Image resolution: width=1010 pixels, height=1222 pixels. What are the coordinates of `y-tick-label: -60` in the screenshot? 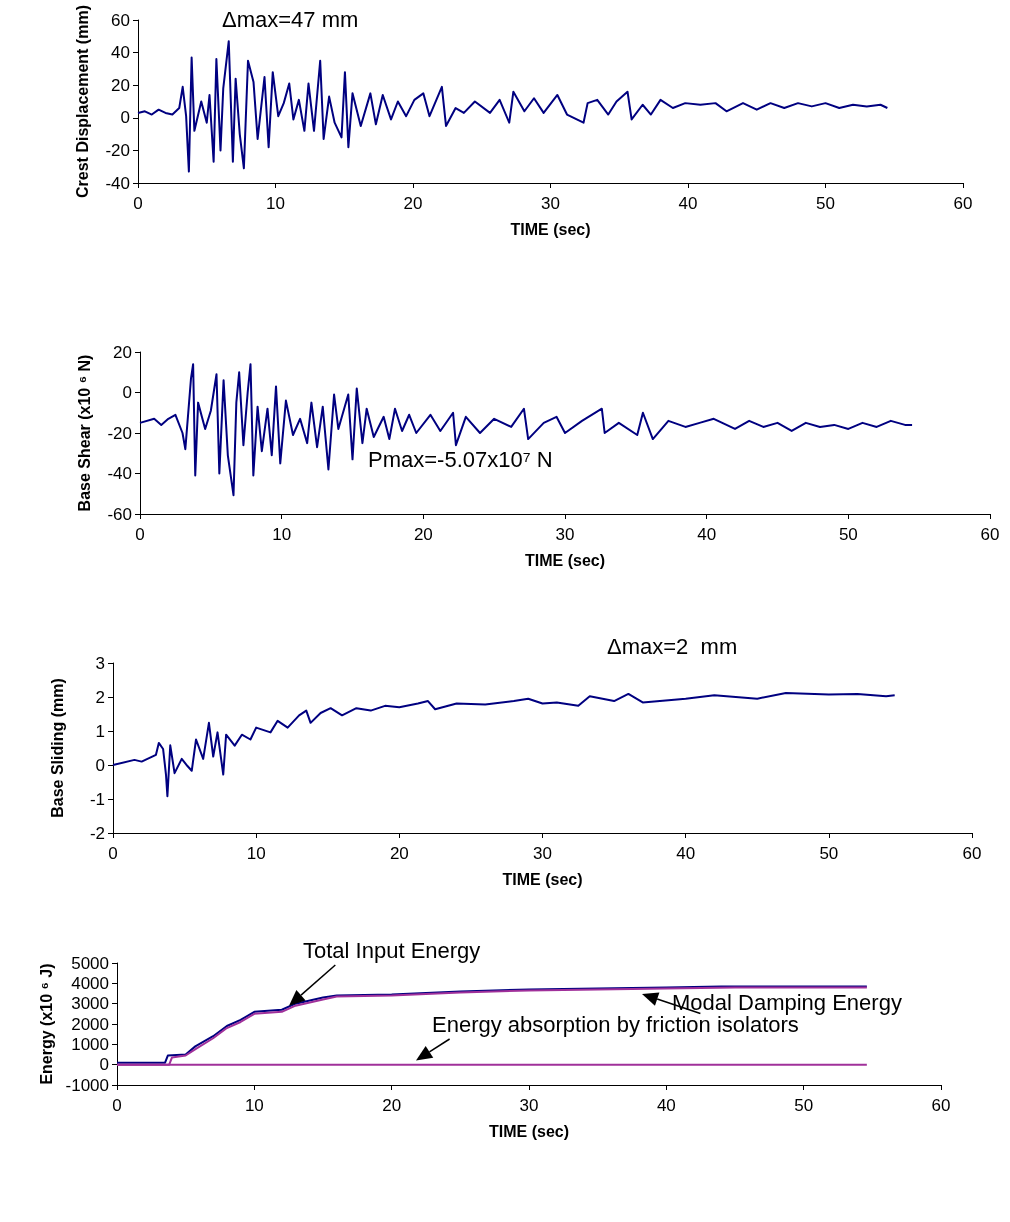 It's located at (119, 514).